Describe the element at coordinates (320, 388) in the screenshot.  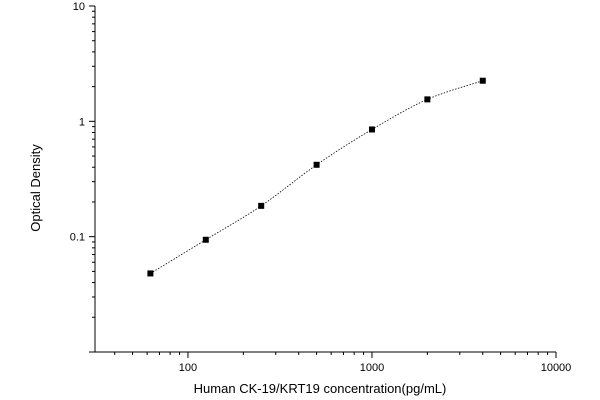
I see `x-axis-label: Human CK-19/KRT19 concentration(pg/mL)` at that location.